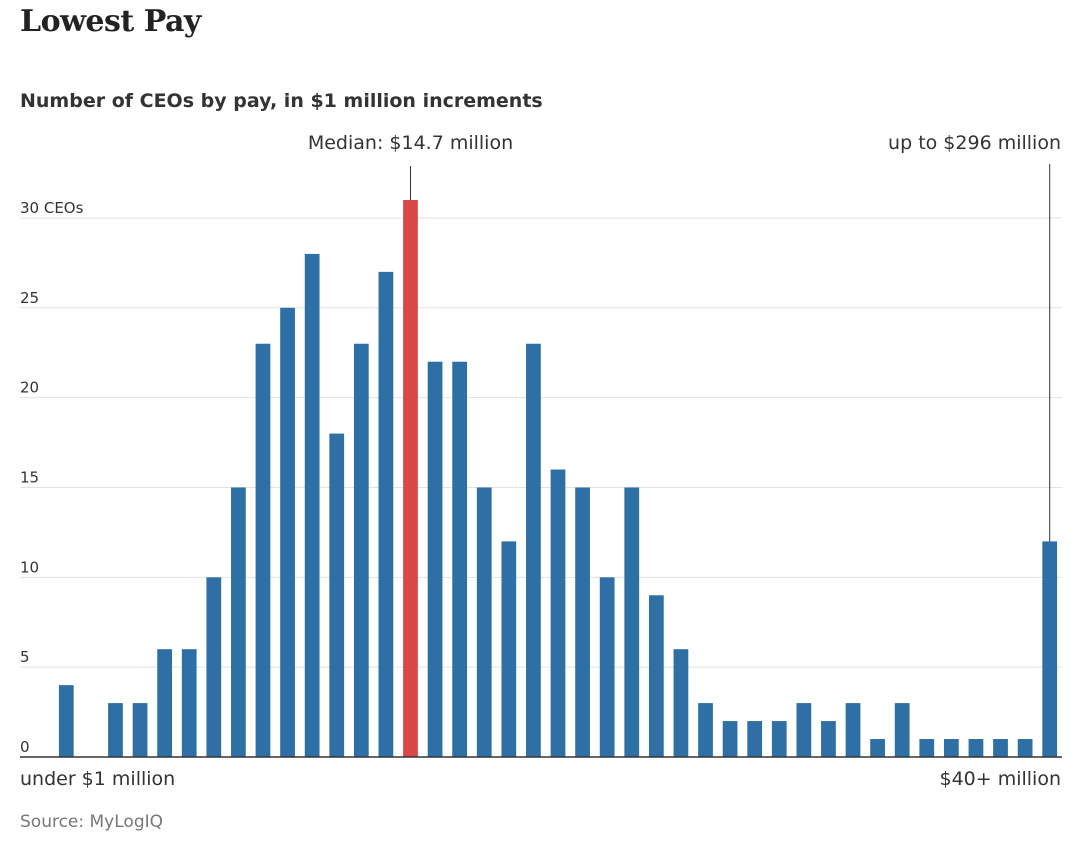  I want to click on y-tick-label-0: 0, so click(25, 747).